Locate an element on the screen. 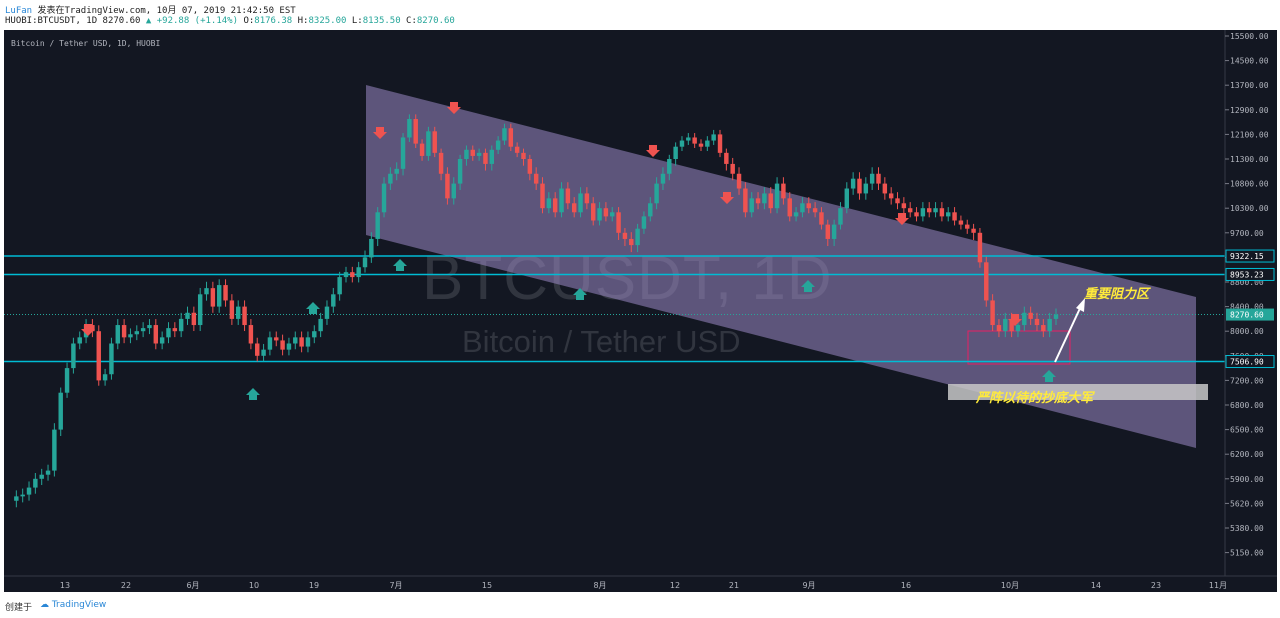  time-tick-label: 8月 is located at coordinates (599, 585).